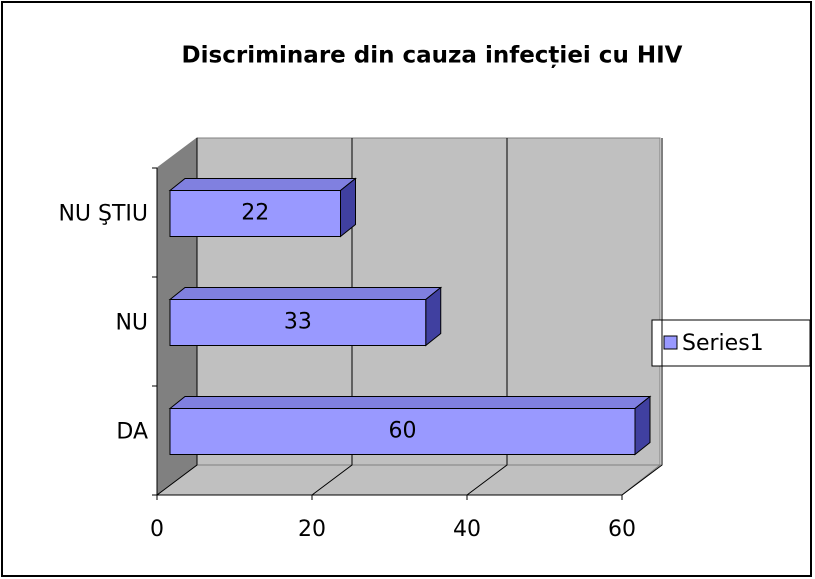 The height and width of the screenshot is (579, 815). I want to click on data-label: 60, so click(403, 431).